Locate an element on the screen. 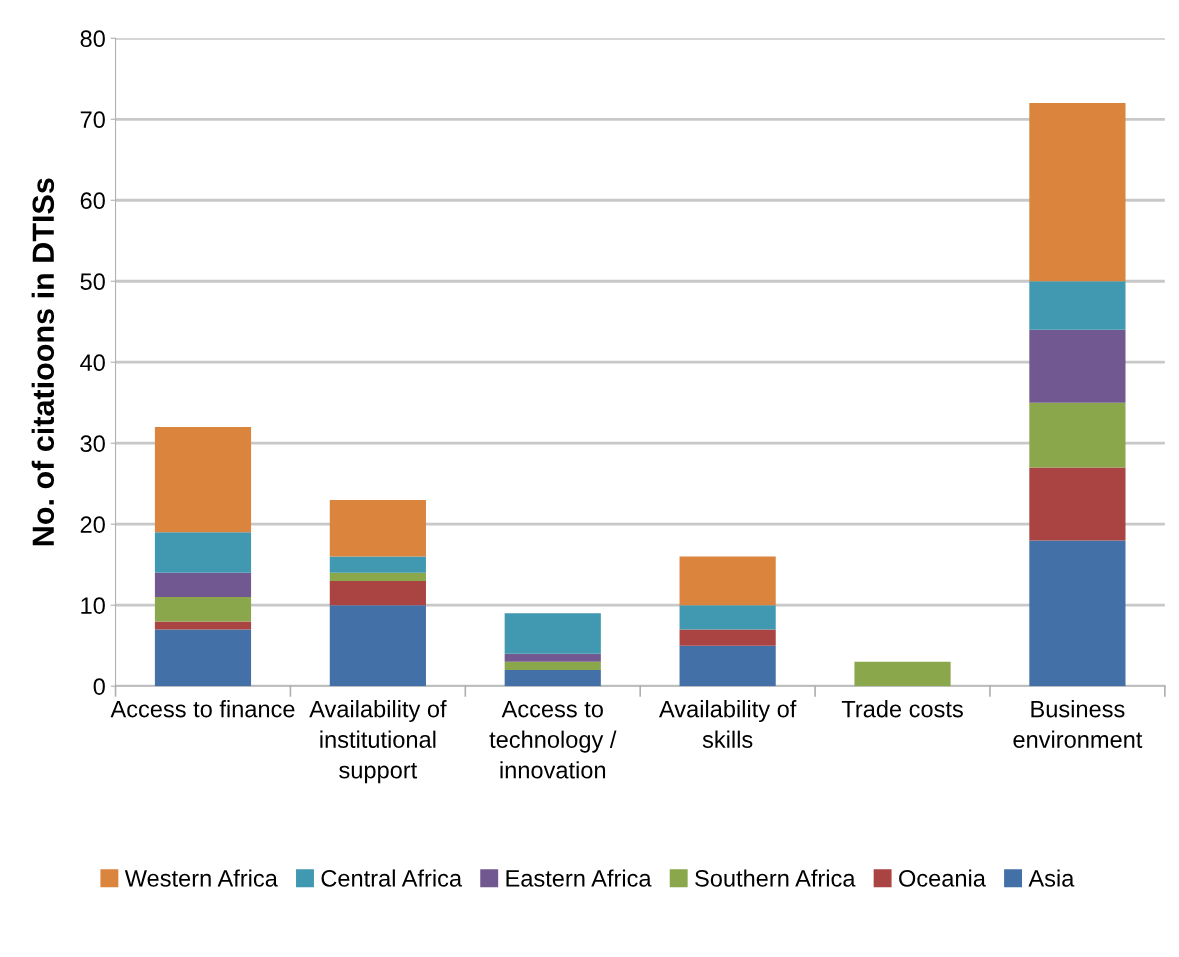  legend-label: Southern Africa is located at coordinates (775, 878).